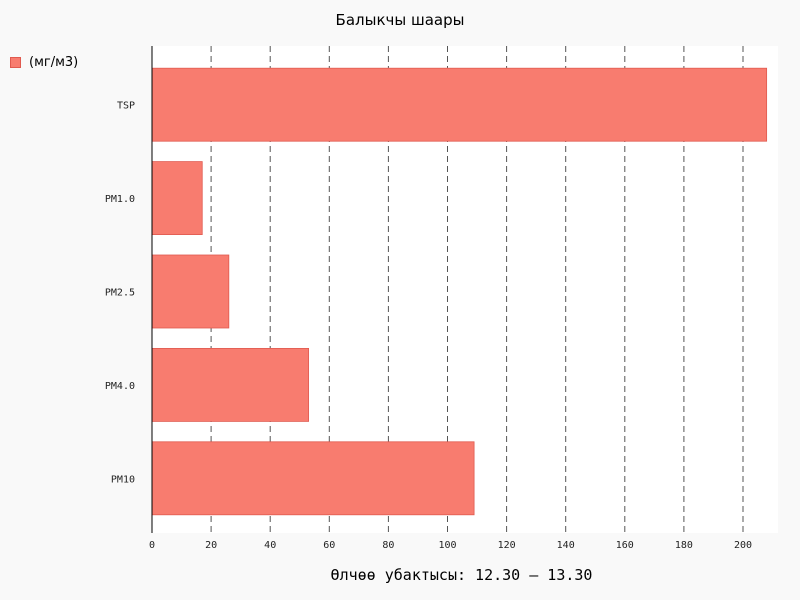 This screenshot has height=600, width=800. Describe the element at coordinates (743, 545) in the screenshot. I see `x-tick-label: 200` at that location.